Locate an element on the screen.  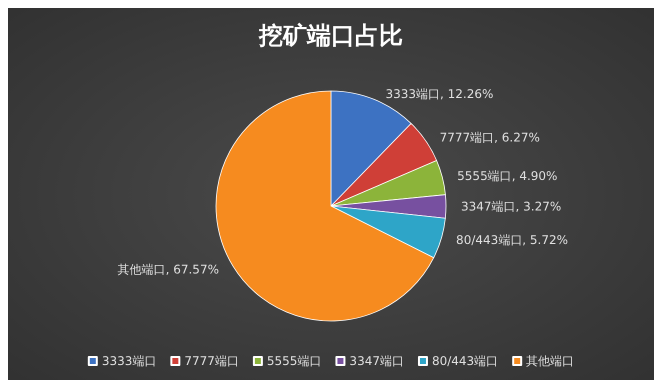
legend-label: 3333端口 is located at coordinates (129, 361).